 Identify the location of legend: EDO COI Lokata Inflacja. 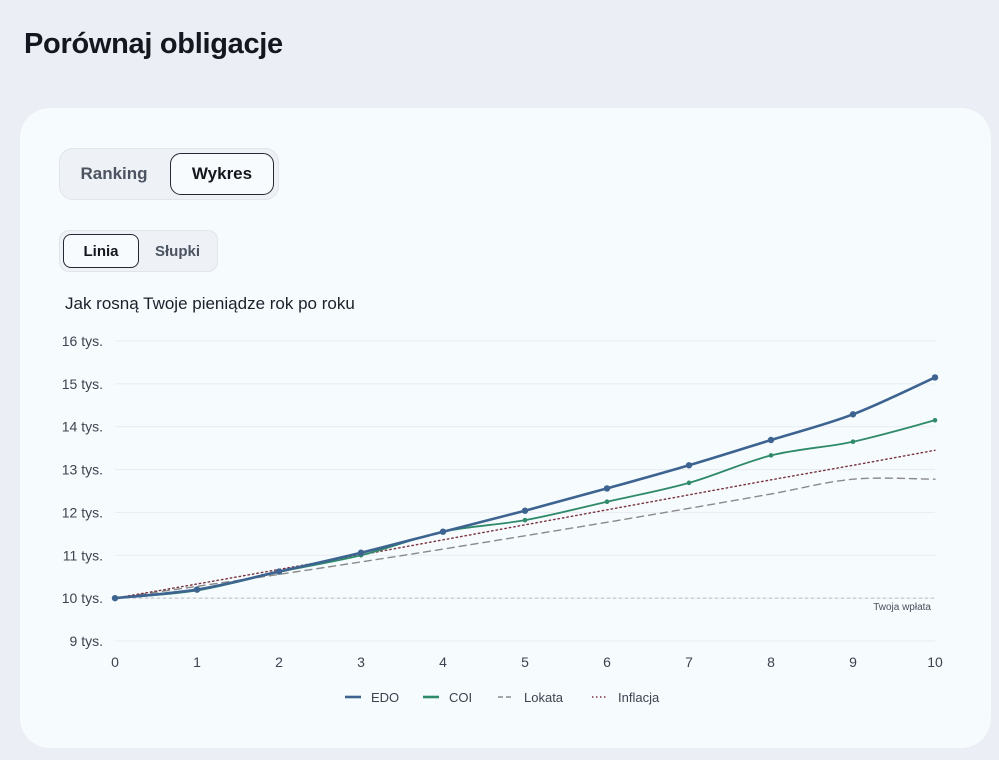
(502, 697).